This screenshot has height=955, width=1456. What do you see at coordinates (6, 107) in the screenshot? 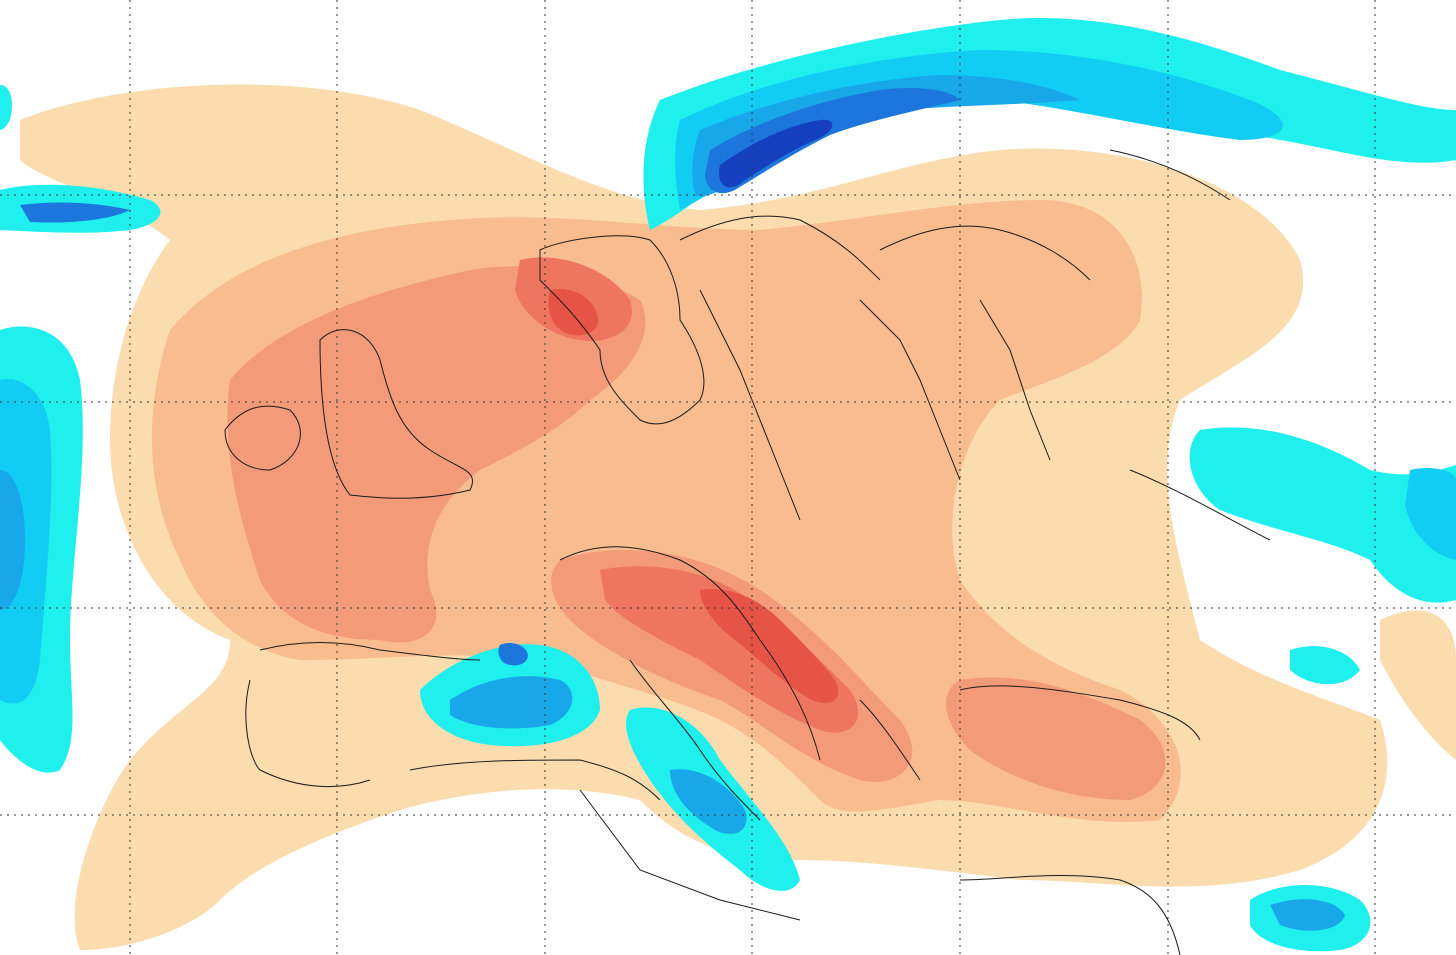
I see `anomaly-cold-top-left-edge` at bounding box center [6, 107].